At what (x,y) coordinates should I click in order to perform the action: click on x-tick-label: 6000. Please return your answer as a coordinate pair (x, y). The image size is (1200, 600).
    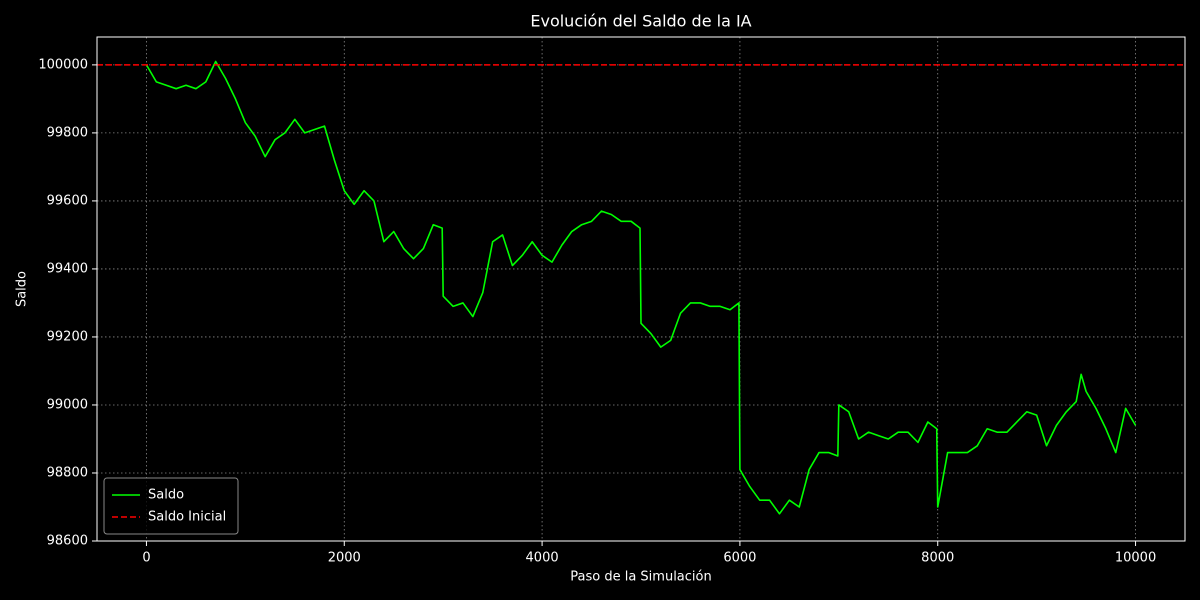
    Looking at the image, I should click on (739, 558).